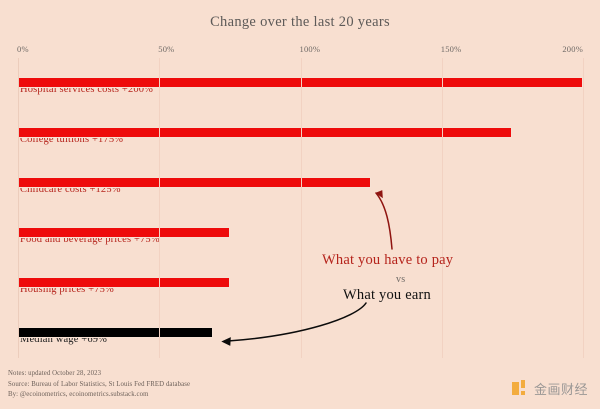 The width and height of the screenshot is (600, 409). I want to click on bar-label: Childcare costs +125%, so click(70, 189).